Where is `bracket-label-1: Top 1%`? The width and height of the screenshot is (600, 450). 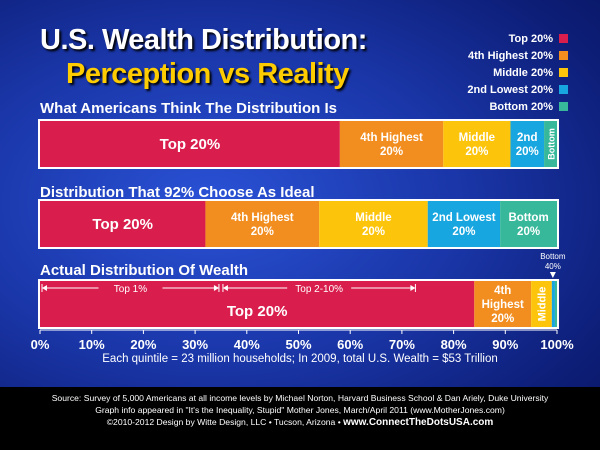
bracket-label-1: Top 1% is located at coordinates (130, 289).